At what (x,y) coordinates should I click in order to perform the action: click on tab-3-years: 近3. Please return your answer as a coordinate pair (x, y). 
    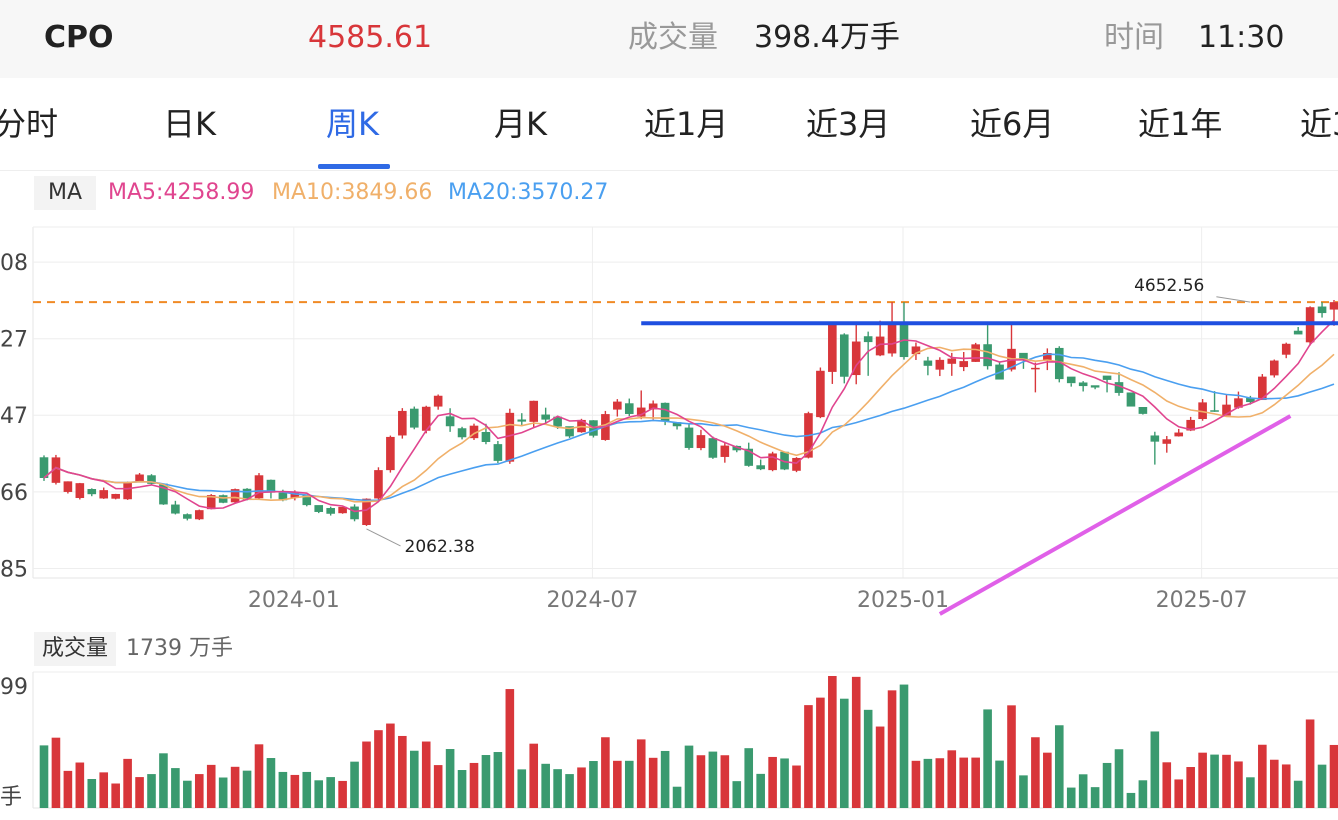
    Looking at the image, I should click on (1319, 124).